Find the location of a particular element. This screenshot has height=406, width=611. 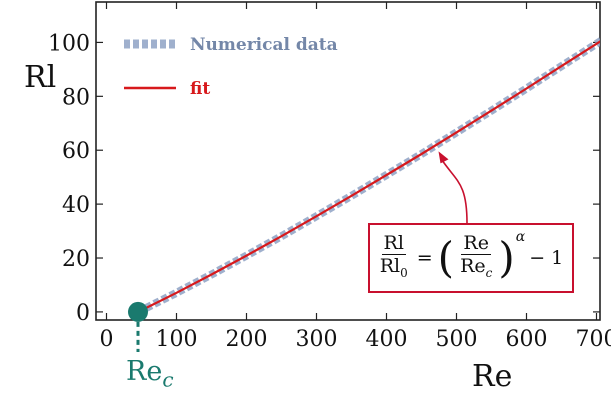

y-axis-label: Rl is located at coordinates (40, 77).